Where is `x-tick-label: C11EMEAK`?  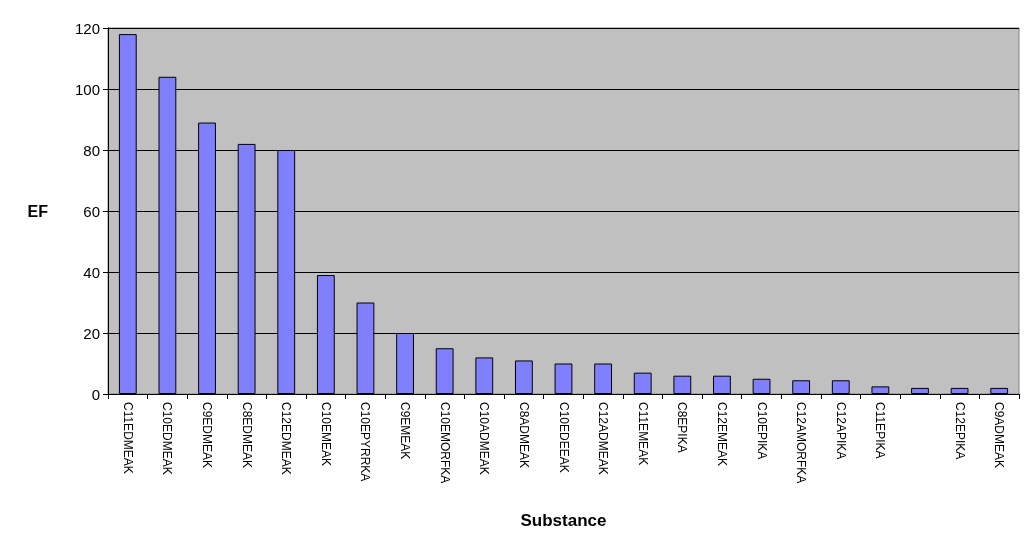
x-tick-label: C11EMEAK is located at coordinates (642, 434).